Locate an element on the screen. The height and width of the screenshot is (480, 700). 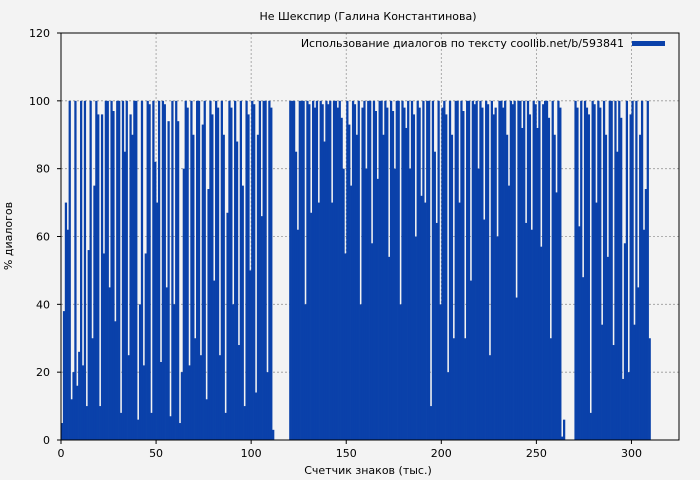
x-tick-label: 200 is located at coordinates (441, 453).